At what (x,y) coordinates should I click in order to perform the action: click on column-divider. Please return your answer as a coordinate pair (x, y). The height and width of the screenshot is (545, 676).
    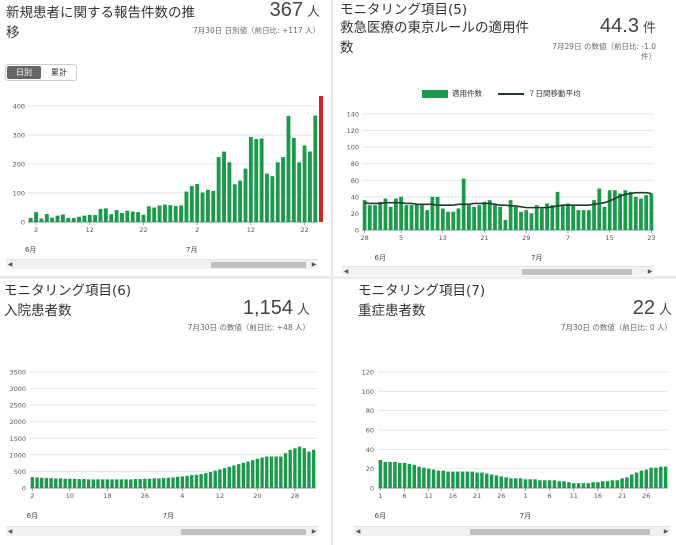
    Looking at the image, I should click on (332, 272).